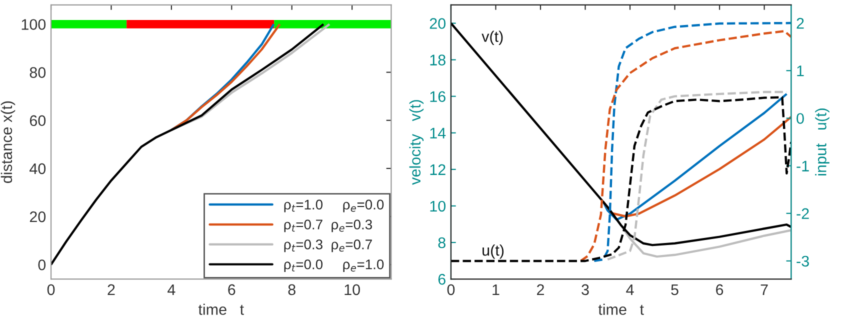 The height and width of the screenshot is (331, 842). I want to click on x-tick-label: 8, so click(292, 290).